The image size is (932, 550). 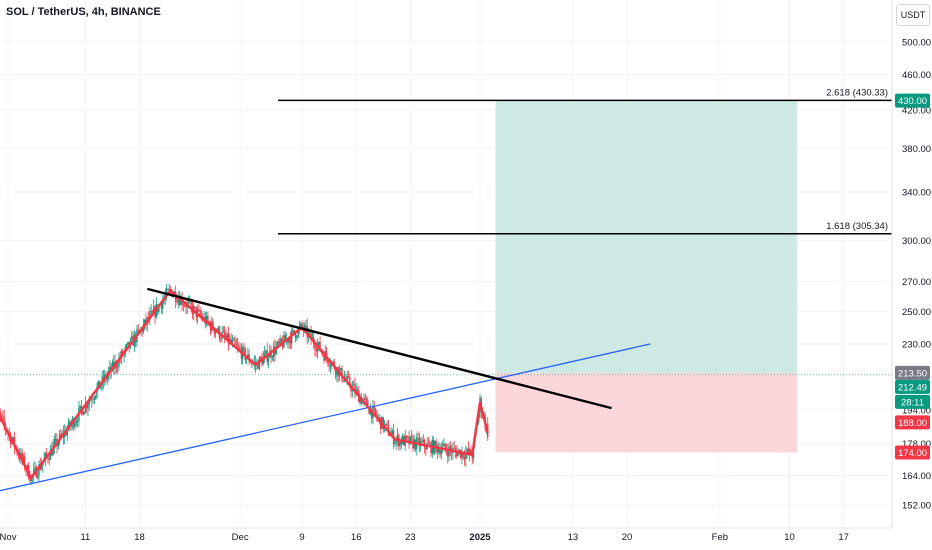 I want to click on price-badge-label: 213.50, so click(x=912, y=373).